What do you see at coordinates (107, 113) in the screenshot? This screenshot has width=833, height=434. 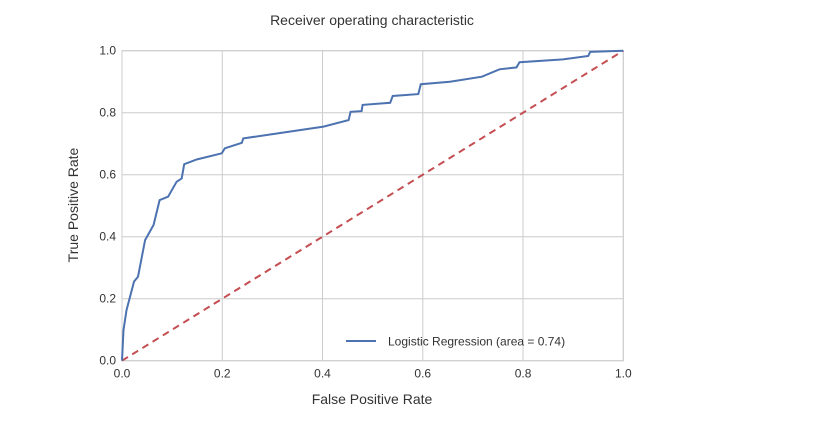 I see `y-tick-label: 0.8` at bounding box center [107, 113].